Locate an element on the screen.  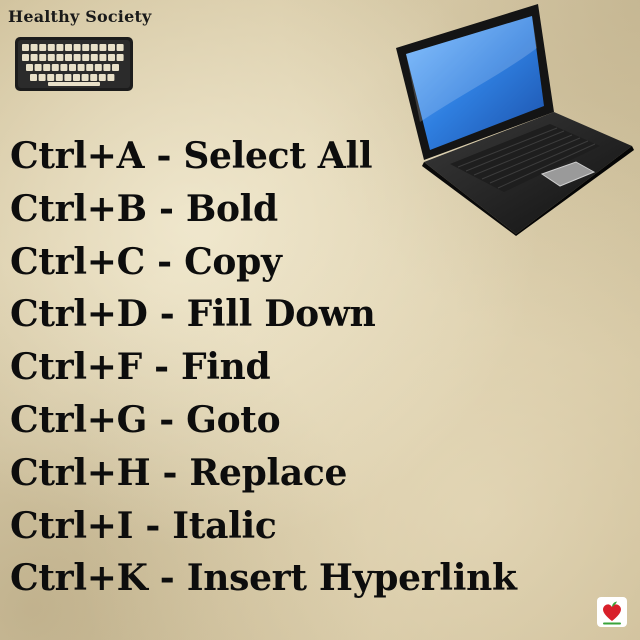
heart-apple-logo-icon is located at coordinates (612, 612).